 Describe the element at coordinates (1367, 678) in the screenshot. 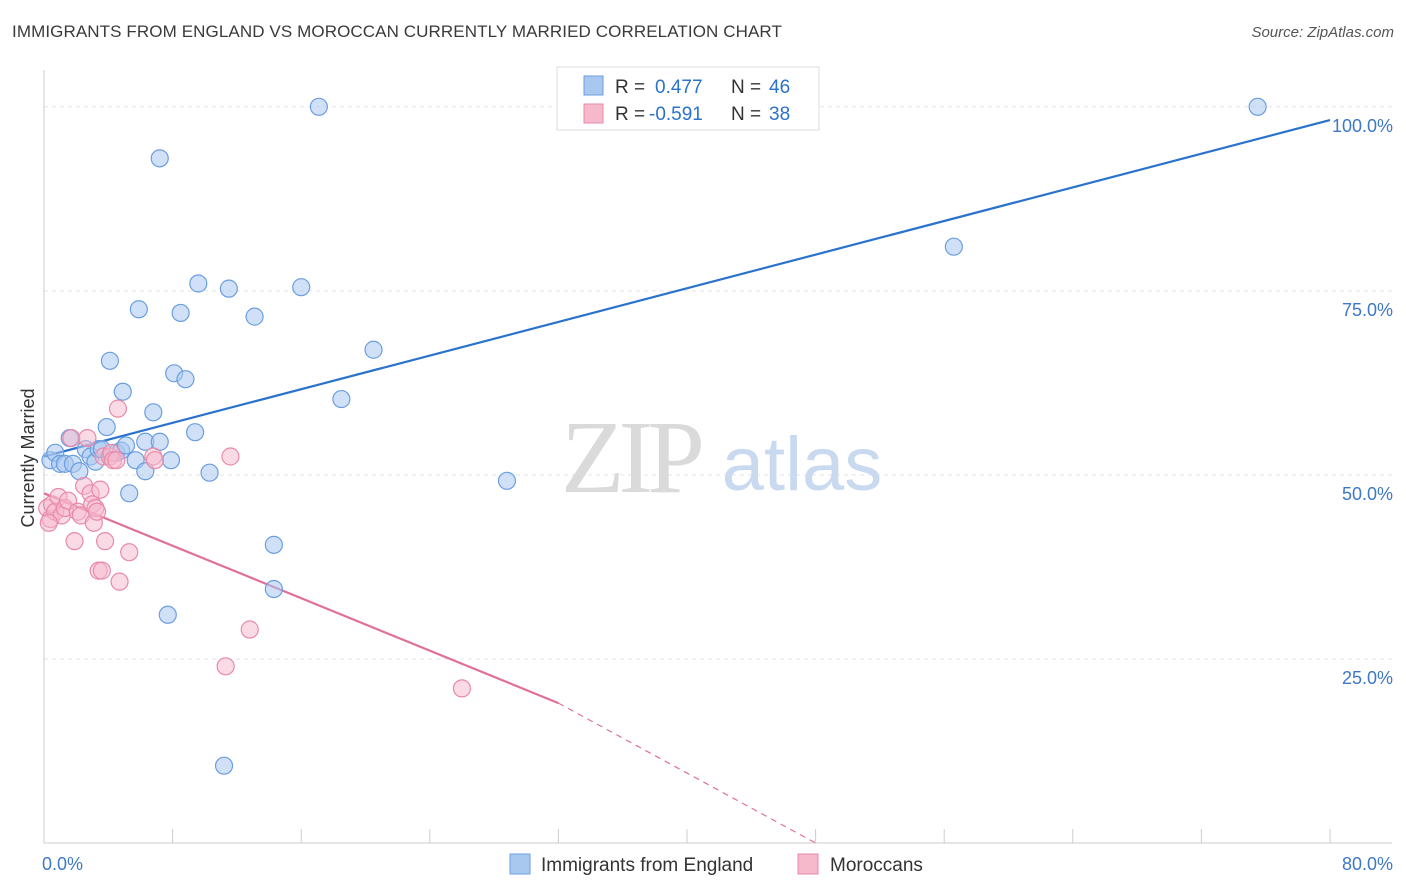

I see `y-tick-label-0: 25.0%` at that location.